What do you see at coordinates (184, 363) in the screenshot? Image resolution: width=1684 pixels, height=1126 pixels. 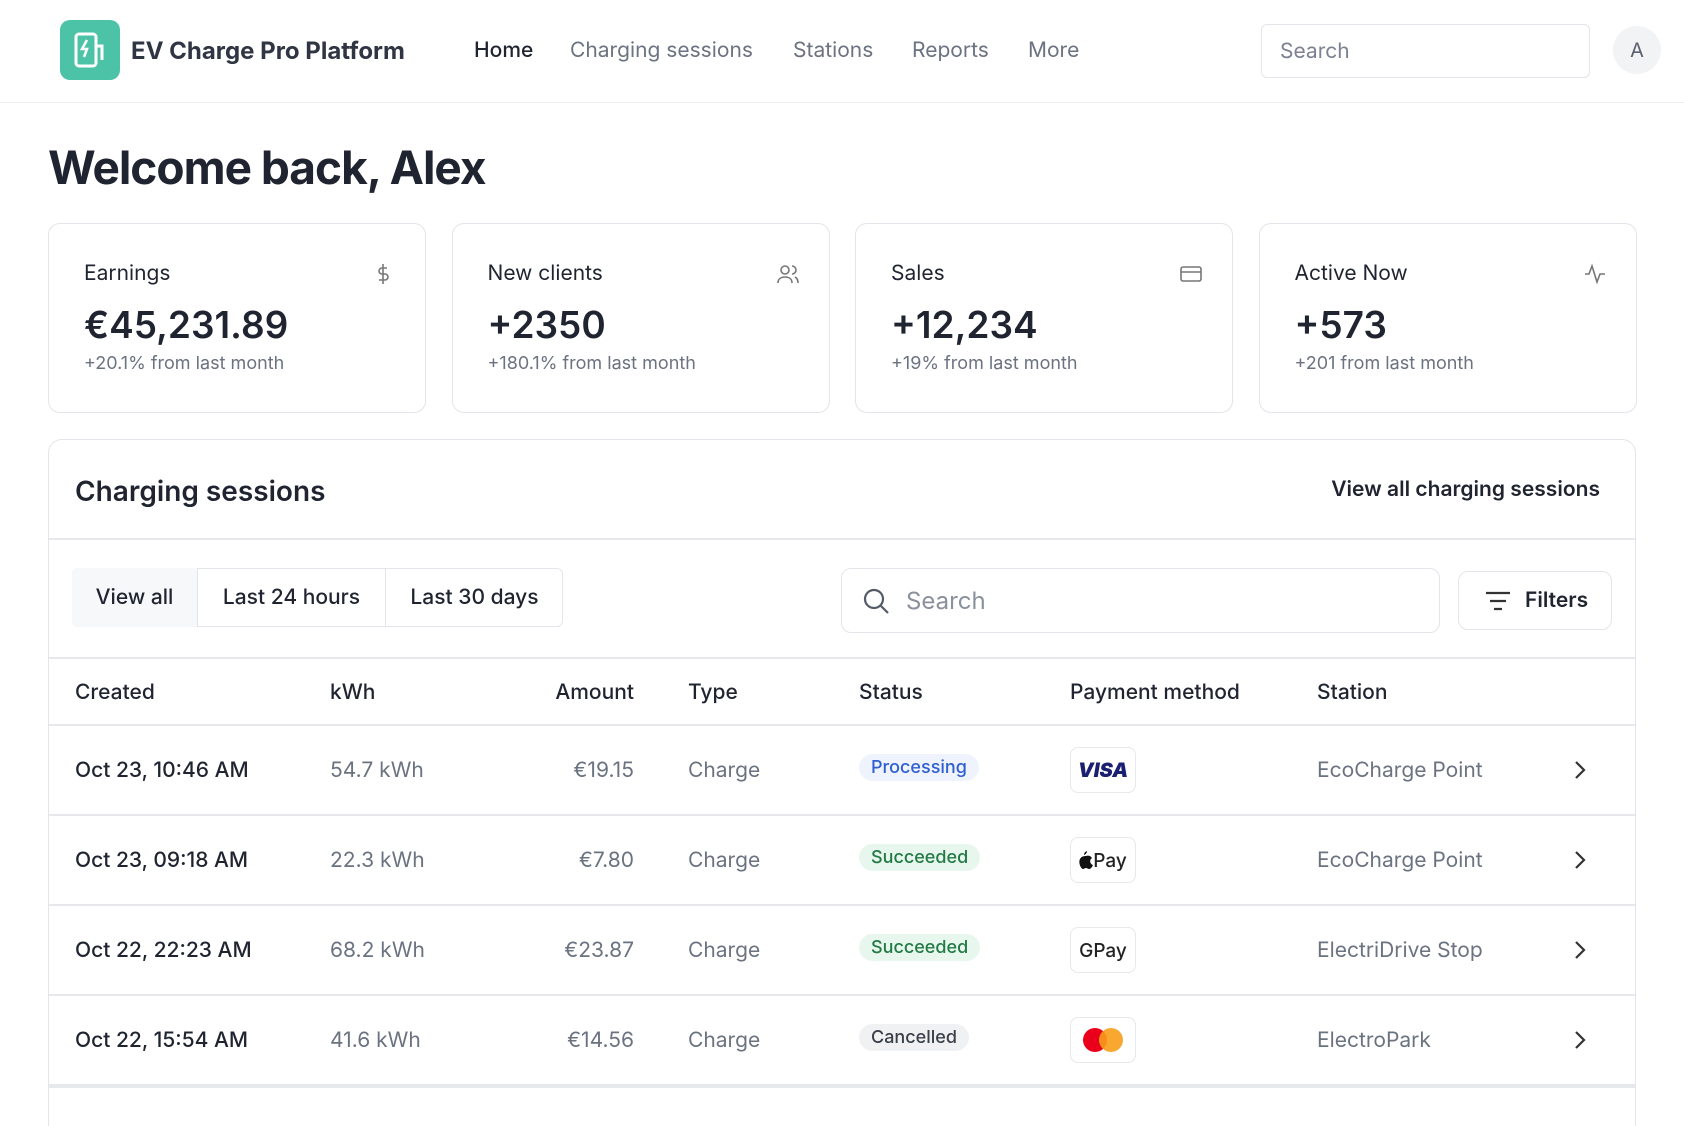 I see `stat-change: +20.1% from last month` at bounding box center [184, 363].